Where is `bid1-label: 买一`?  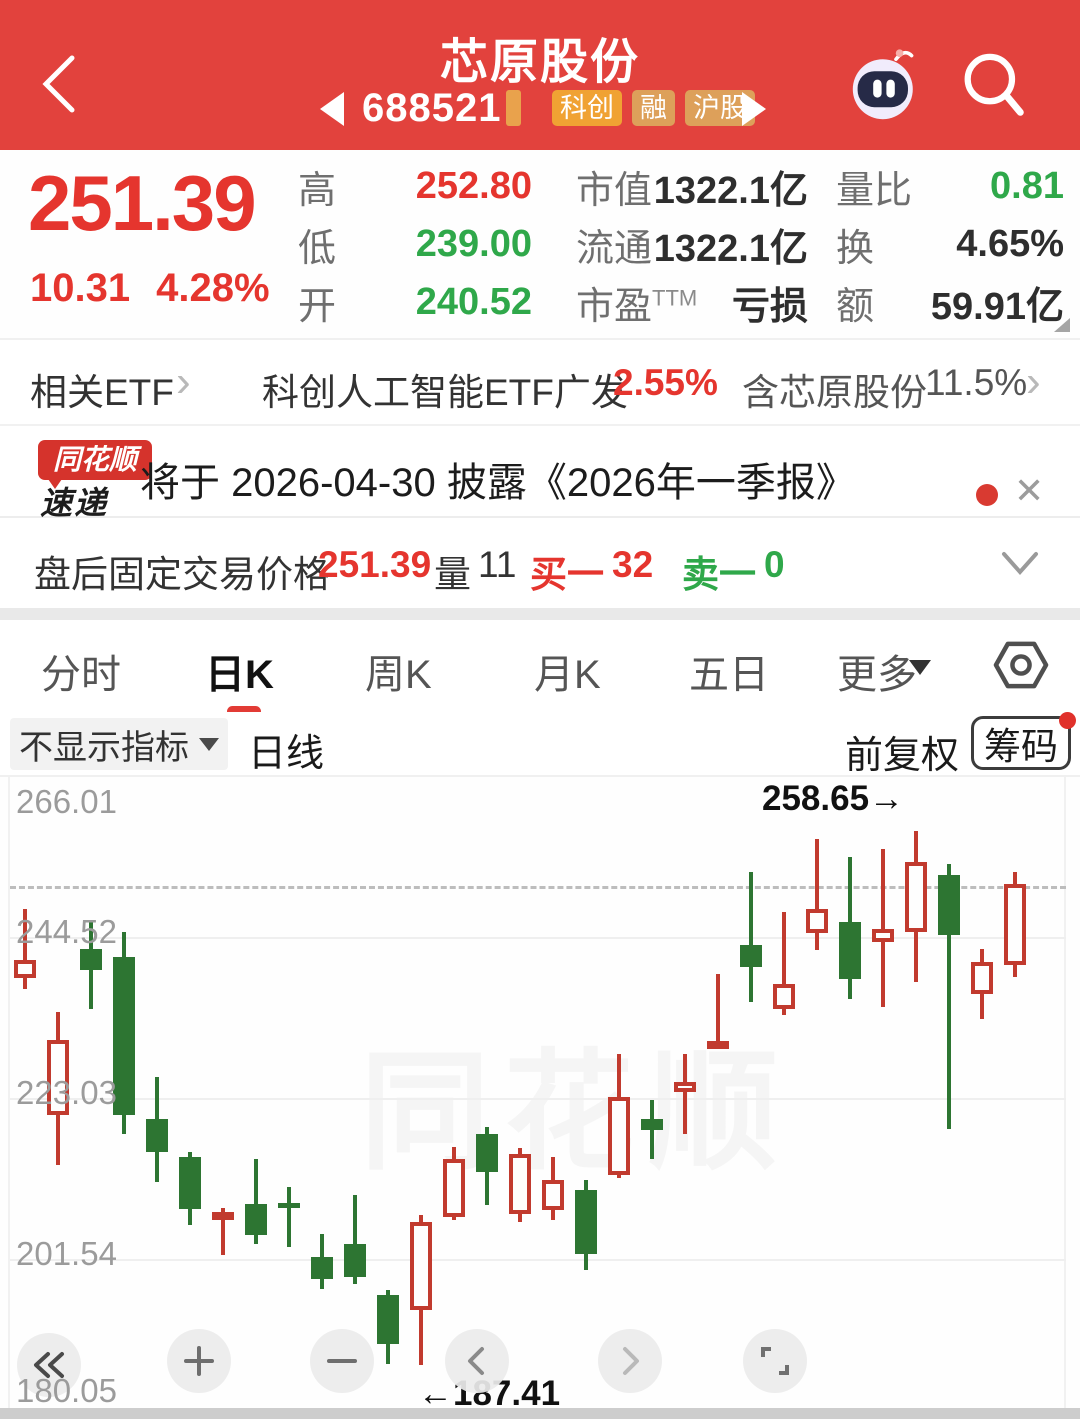 bid1-label: 买一 is located at coordinates (567, 574).